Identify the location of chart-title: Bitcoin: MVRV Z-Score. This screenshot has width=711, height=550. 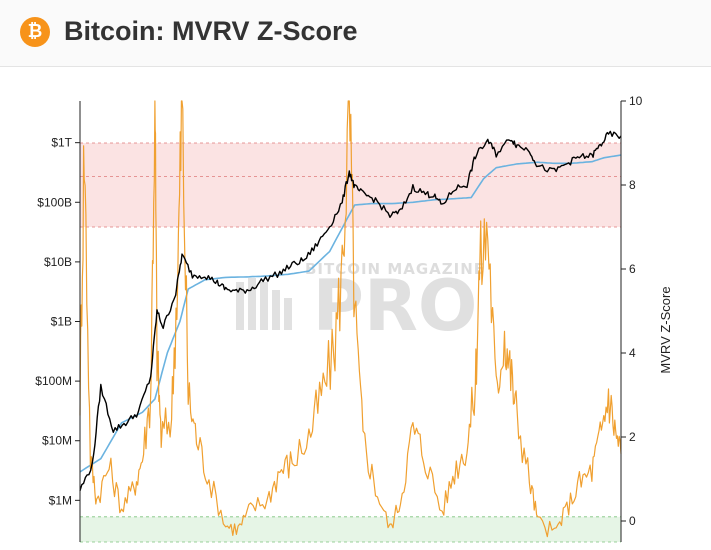
(211, 31).